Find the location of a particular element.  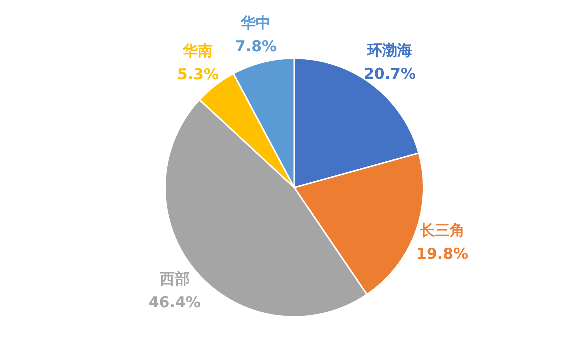

slice-label: 环渤海 is located at coordinates (389, 51).